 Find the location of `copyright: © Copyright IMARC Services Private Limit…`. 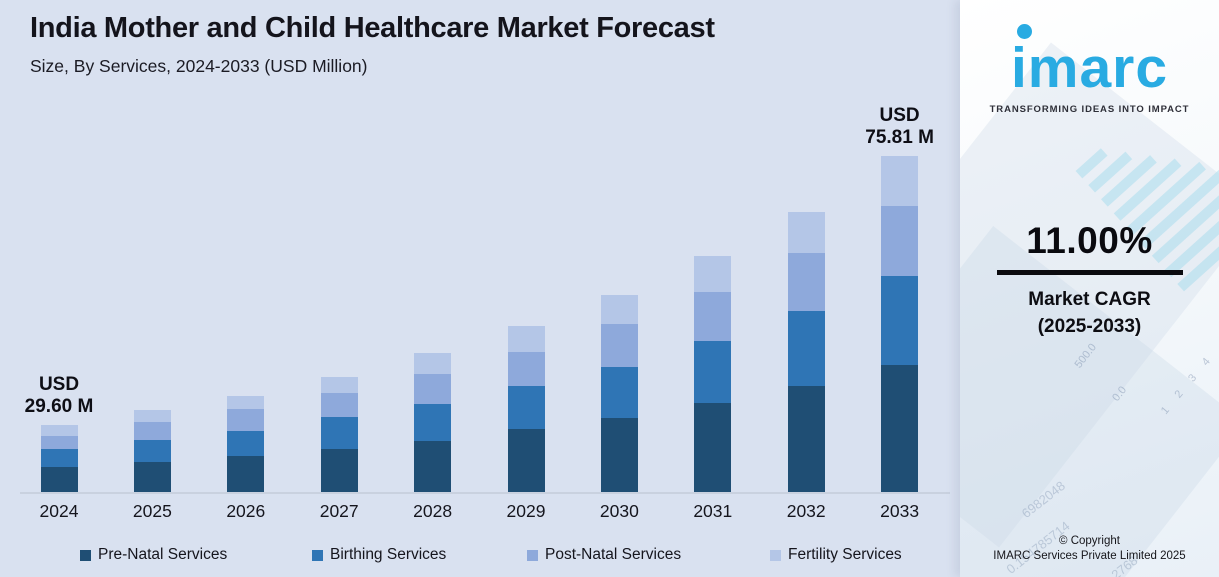

copyright: © Copyright IMARC Services Private Limit… is located at coordinates (1089, 549).